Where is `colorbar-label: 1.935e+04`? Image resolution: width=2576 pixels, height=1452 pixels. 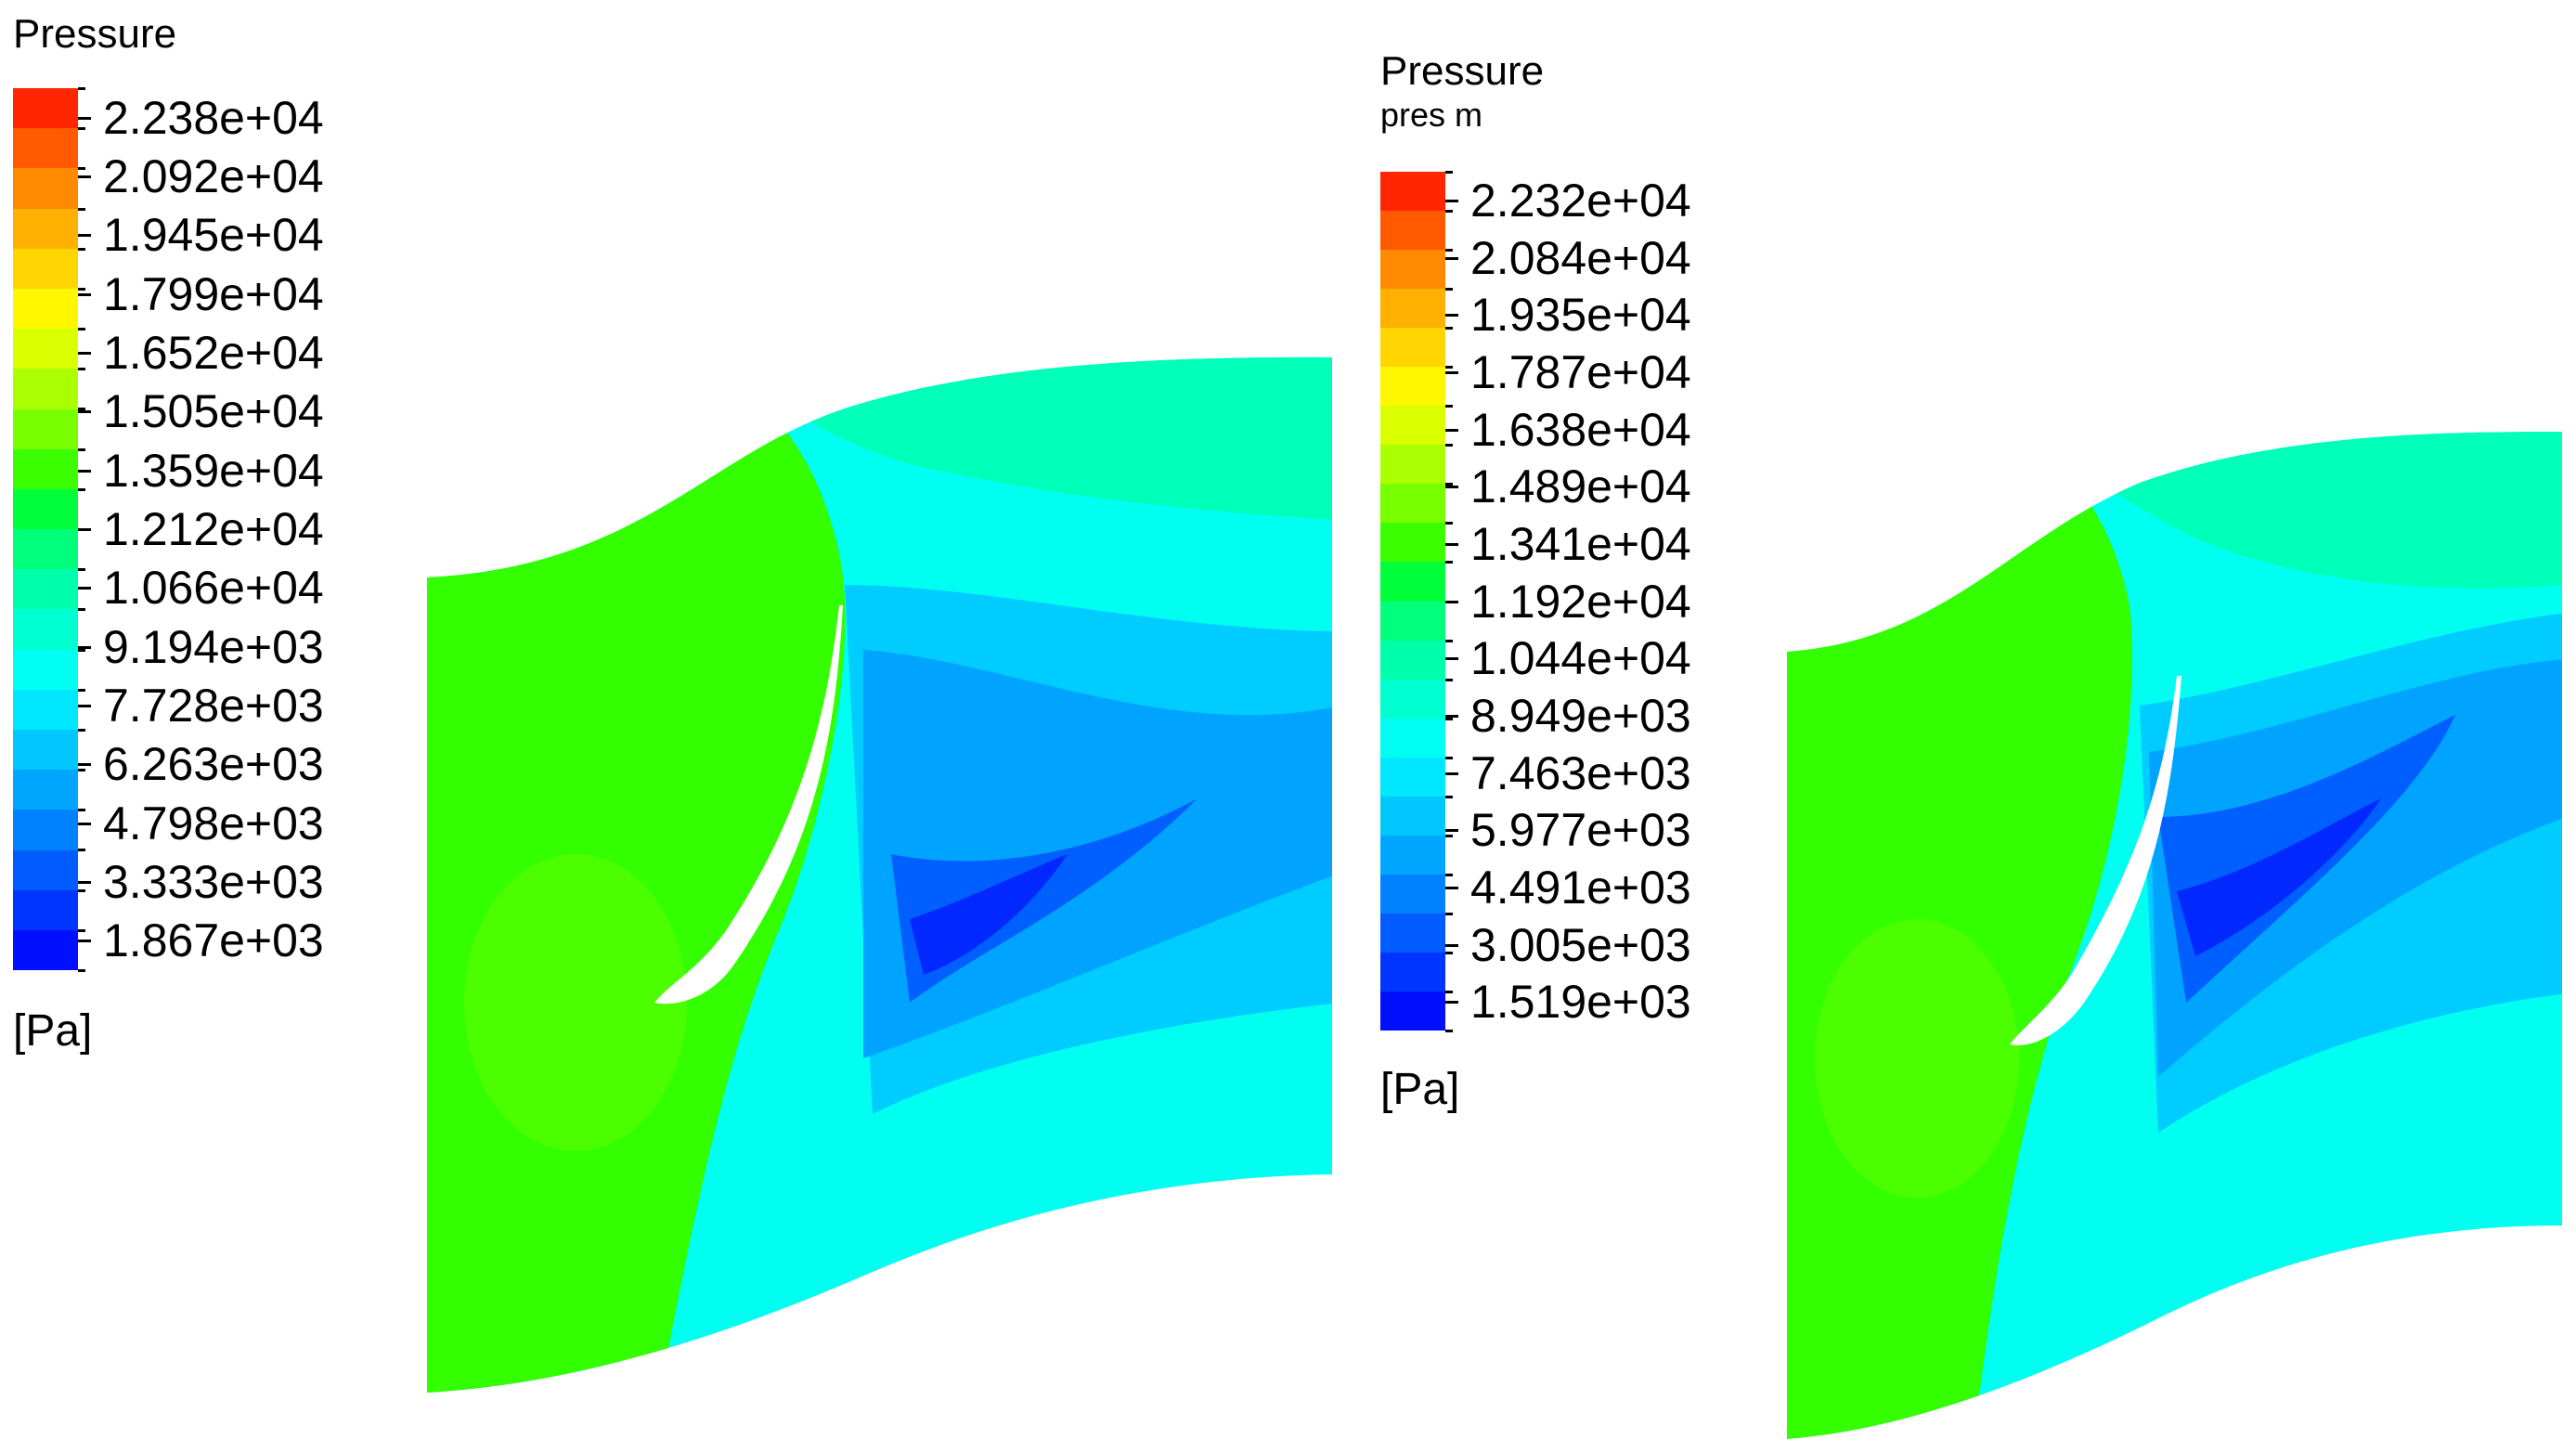 colorbar-label: 1.935e+04 is located at coordinates (1580, 315).